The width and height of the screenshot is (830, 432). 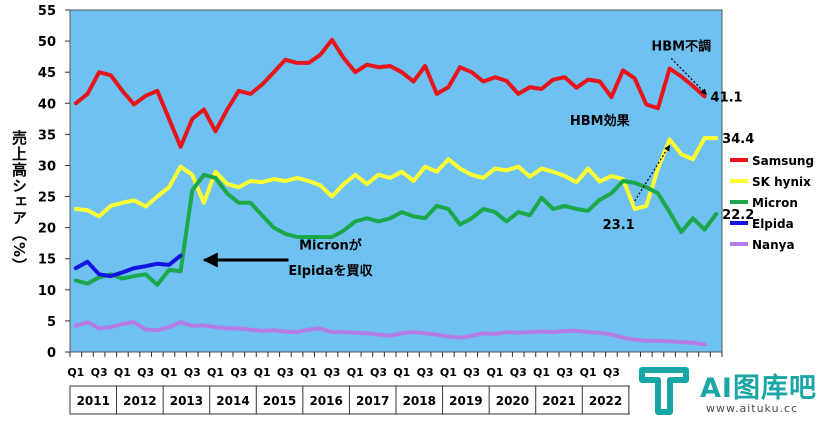 I want to click on series-line-sk-hynix, so click(x=396, y=177).